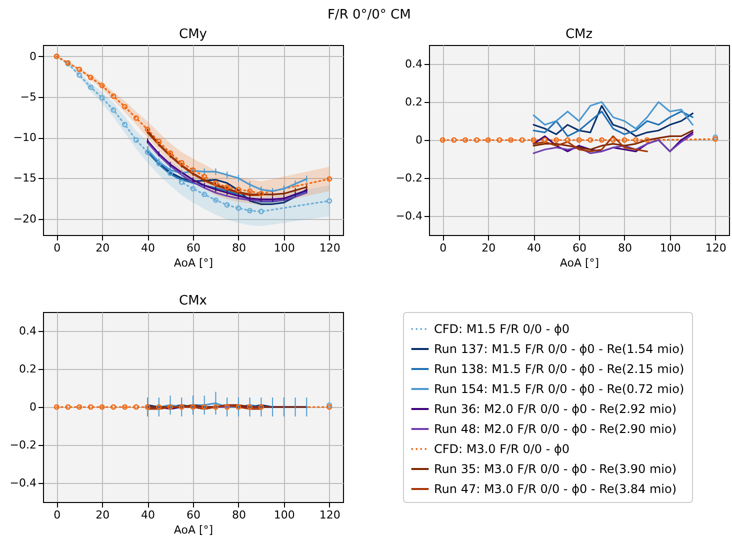 The image size is (732, 554). Describe the element at coordinates (502, 449) in the screenshot. I see `legend-label: CFD: M3.0 F/R 0/0 - ϕ0` at that location.